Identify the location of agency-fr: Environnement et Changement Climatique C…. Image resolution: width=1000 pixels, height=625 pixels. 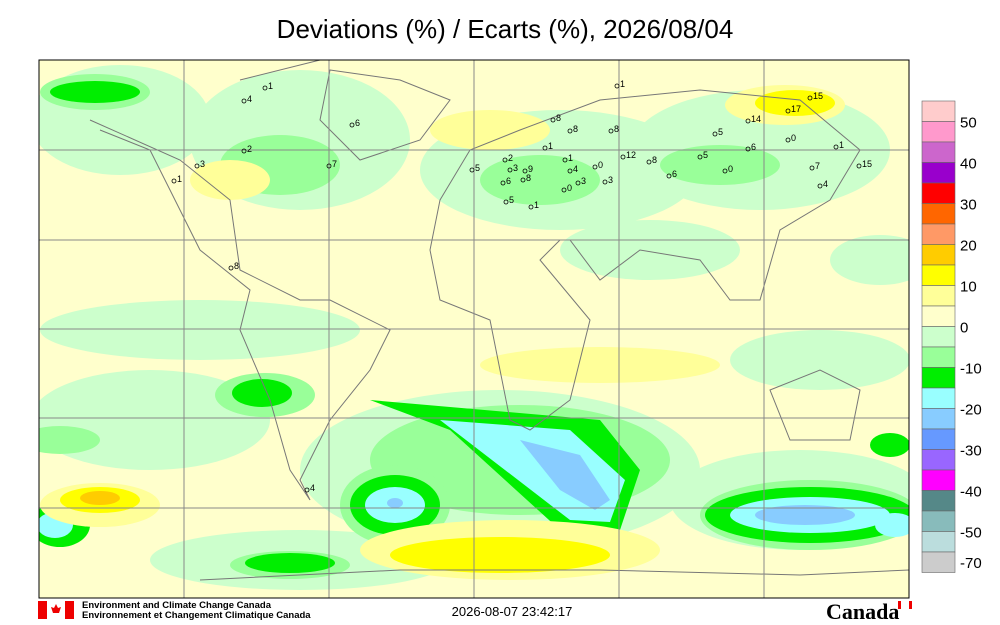
(196, 615).